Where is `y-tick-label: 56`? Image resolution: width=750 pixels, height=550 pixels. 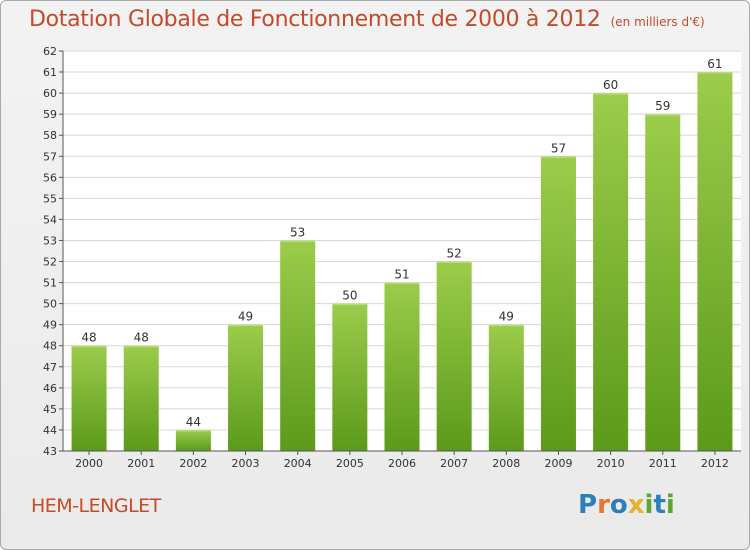
y-tick-label: 56 is located at coordinates (50, 177).